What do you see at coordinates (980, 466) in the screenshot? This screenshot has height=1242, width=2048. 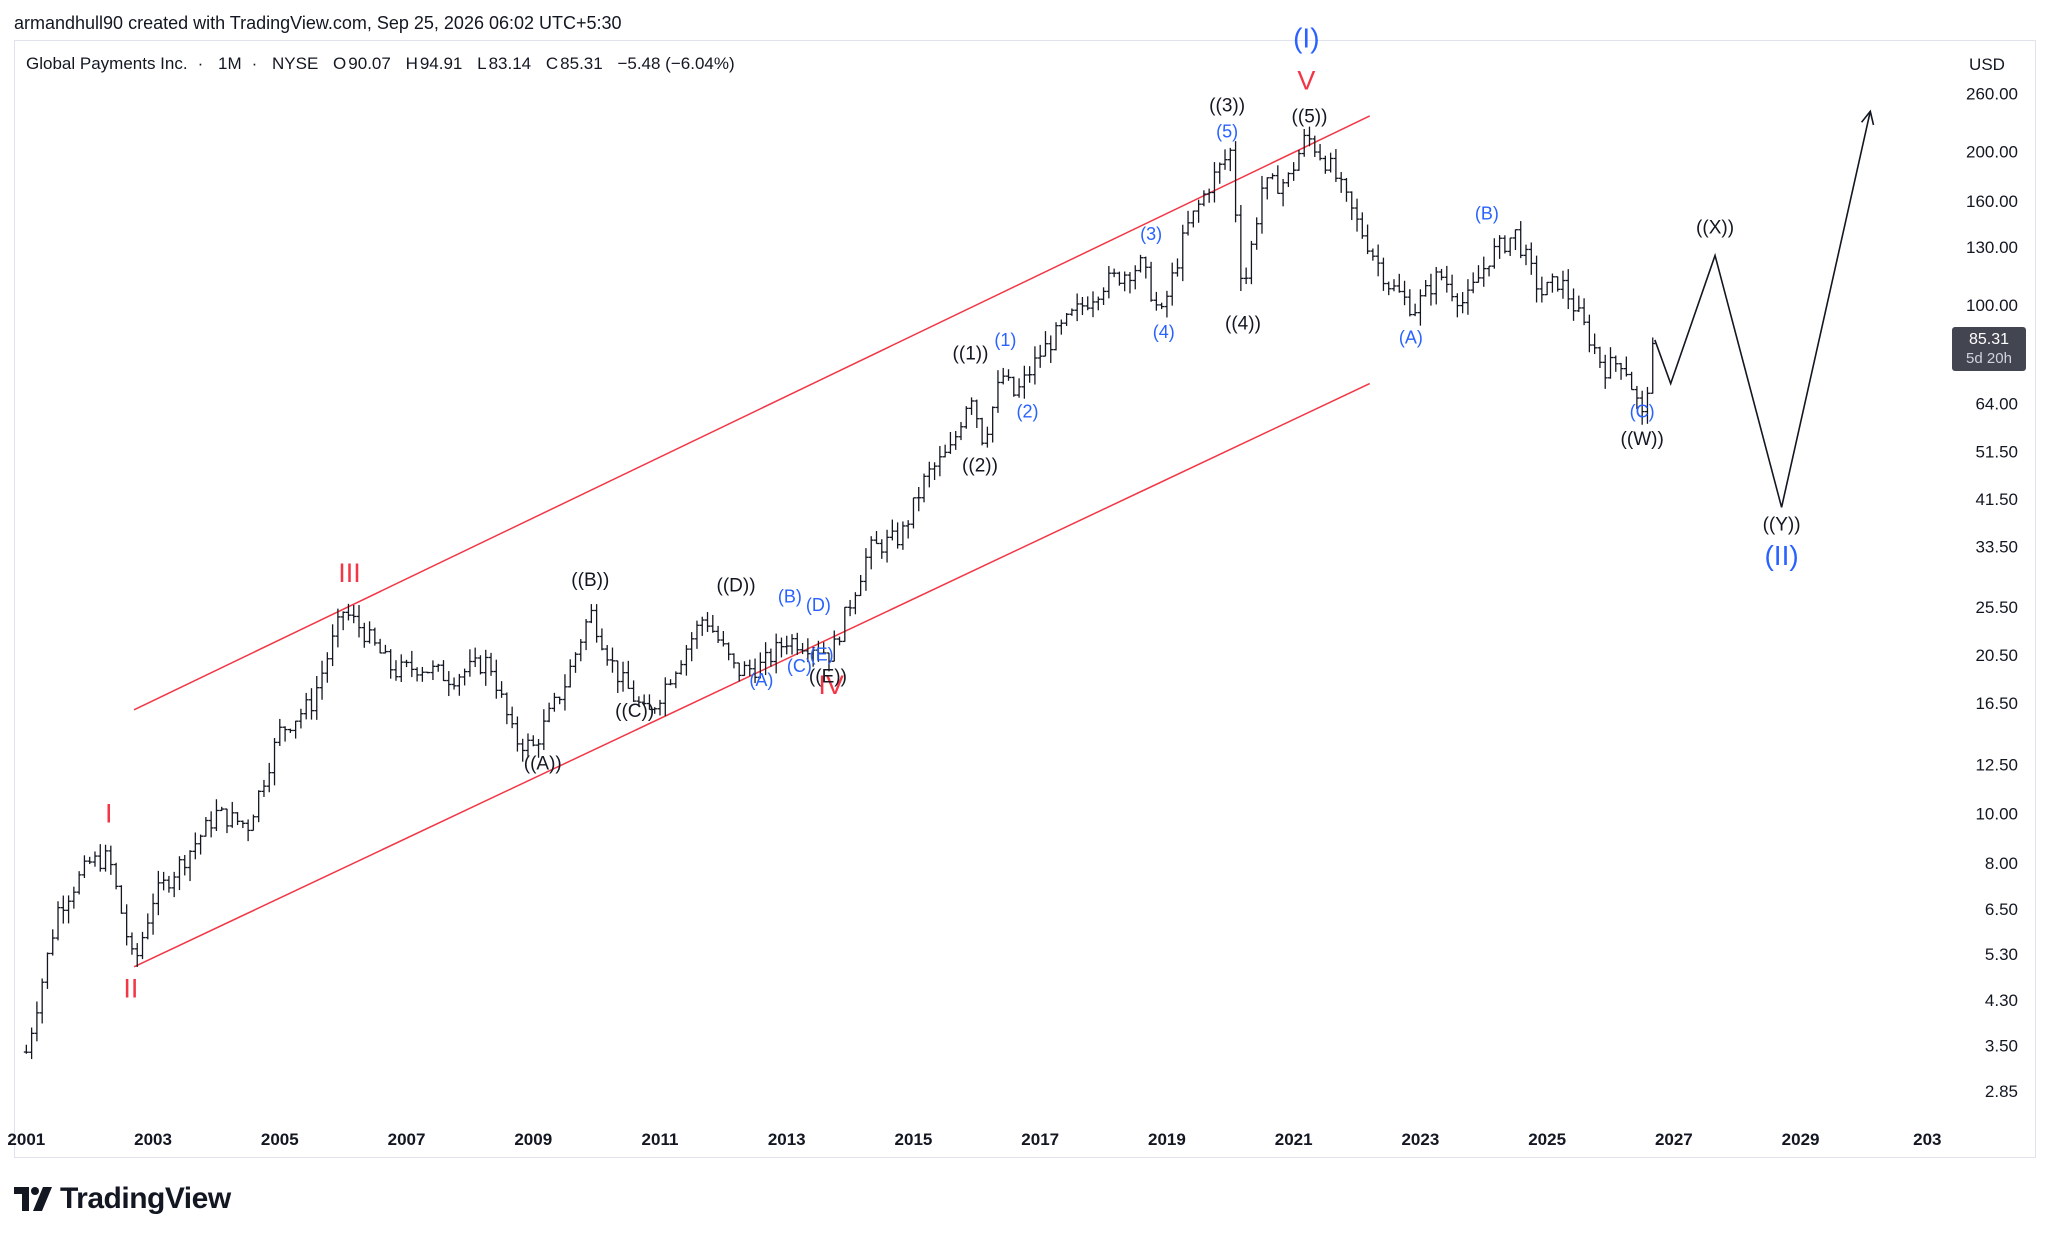 I see `wave-label: ((2))` at bounding box center [980, 466].